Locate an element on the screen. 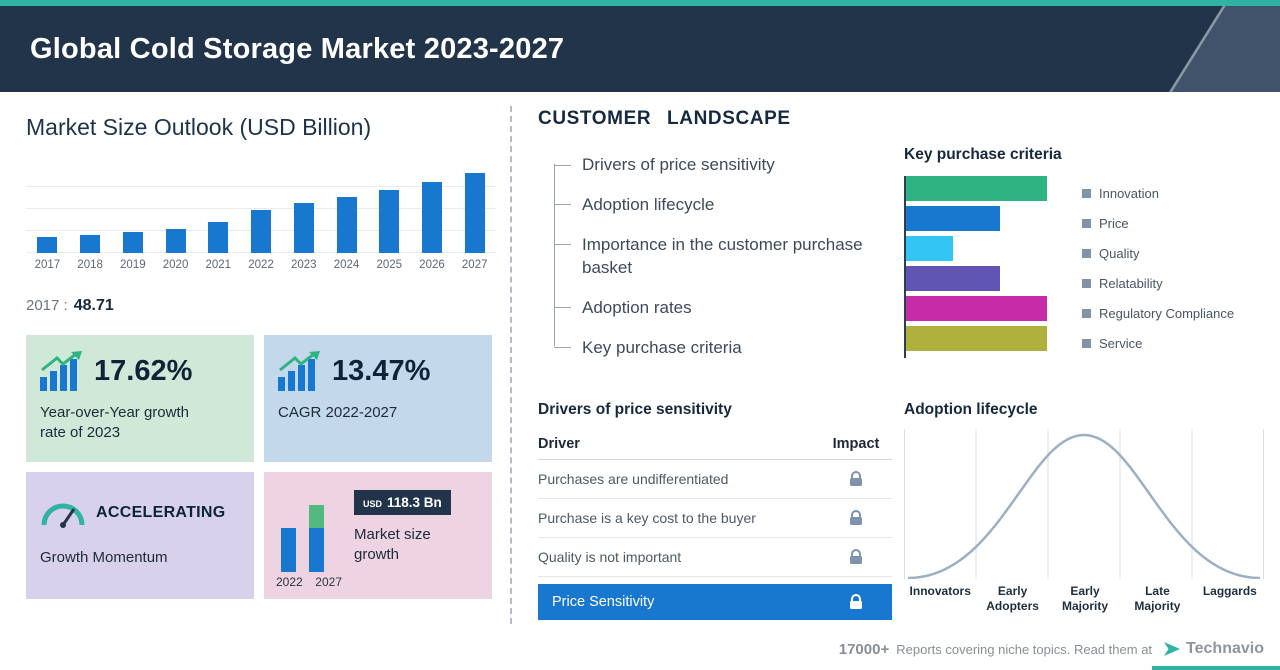 The height and width of the screenshot is (670, 1280). list-item: Adoption lifecycle is located at coordinates (710, 205).